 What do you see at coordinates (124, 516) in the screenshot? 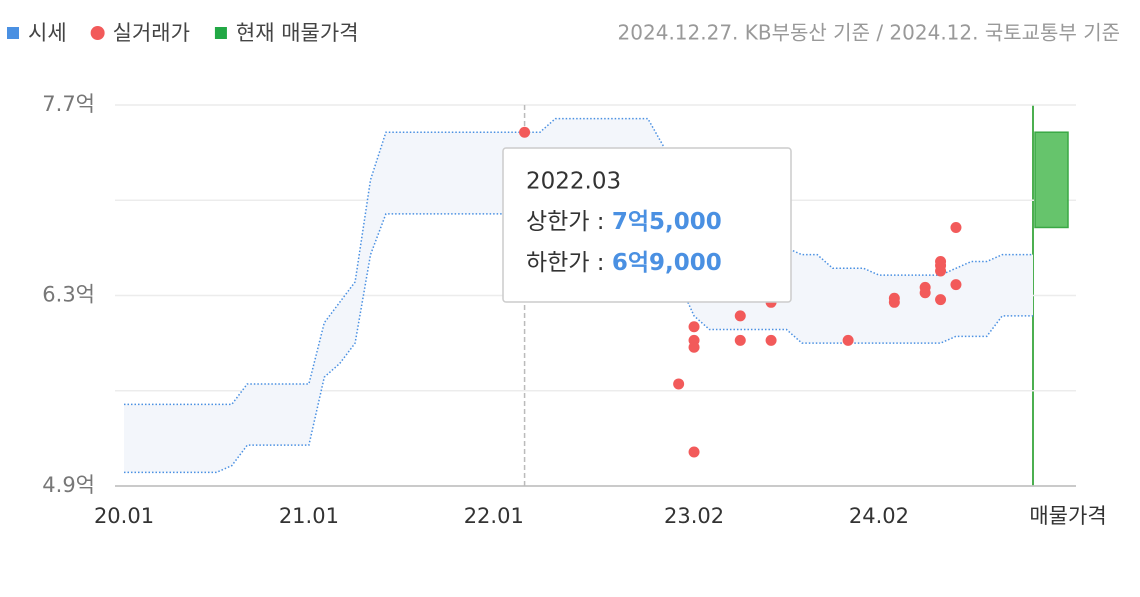
I see `x-tick-label: 20.01` at bounding box center [124, 516].